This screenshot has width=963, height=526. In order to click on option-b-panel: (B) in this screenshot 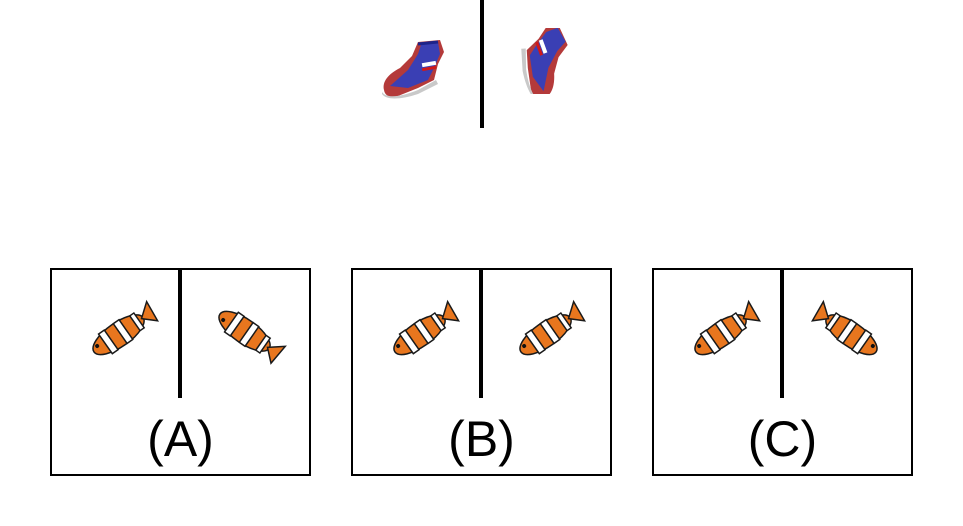, I will do `click(481, 372)`.